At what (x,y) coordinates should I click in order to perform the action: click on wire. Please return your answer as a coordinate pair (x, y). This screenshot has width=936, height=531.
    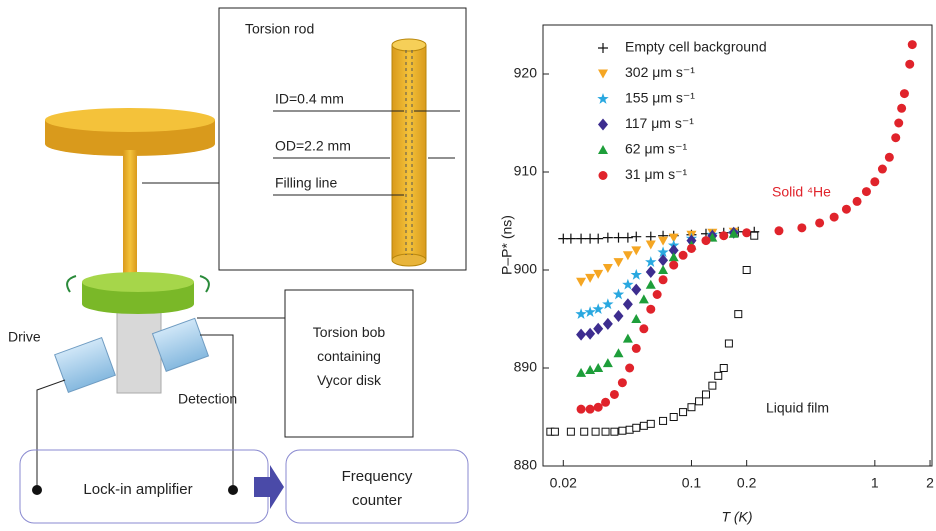
    Looking at the image, I should click on (51, 434).